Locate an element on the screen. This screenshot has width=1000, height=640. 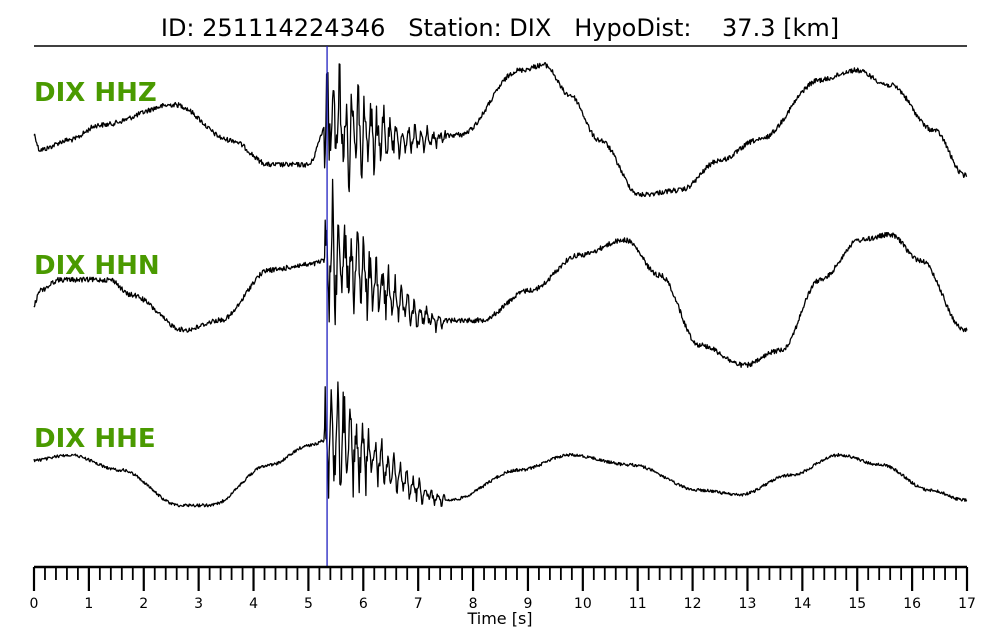
x-tick-label: 17 is located at coordinates (967, 604).